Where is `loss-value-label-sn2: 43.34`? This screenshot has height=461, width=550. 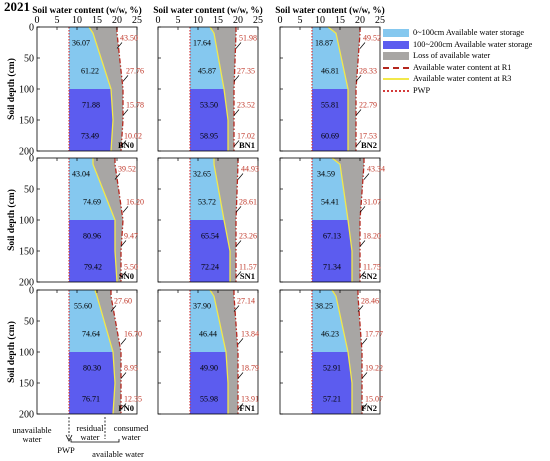
loss-value-label-sn2: 43.34 is located at coordinates (376, 169).